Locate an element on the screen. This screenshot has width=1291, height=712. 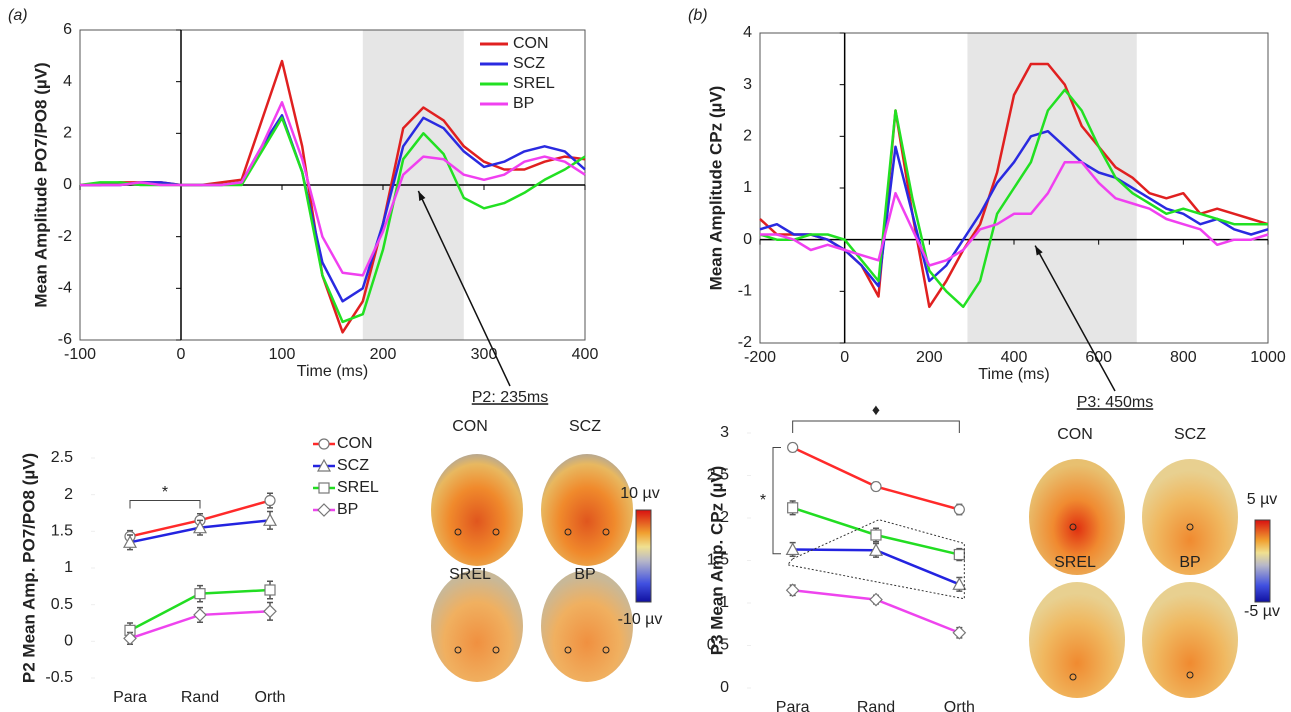
y-tick-label: -6 is located at coordinates (65, 339).